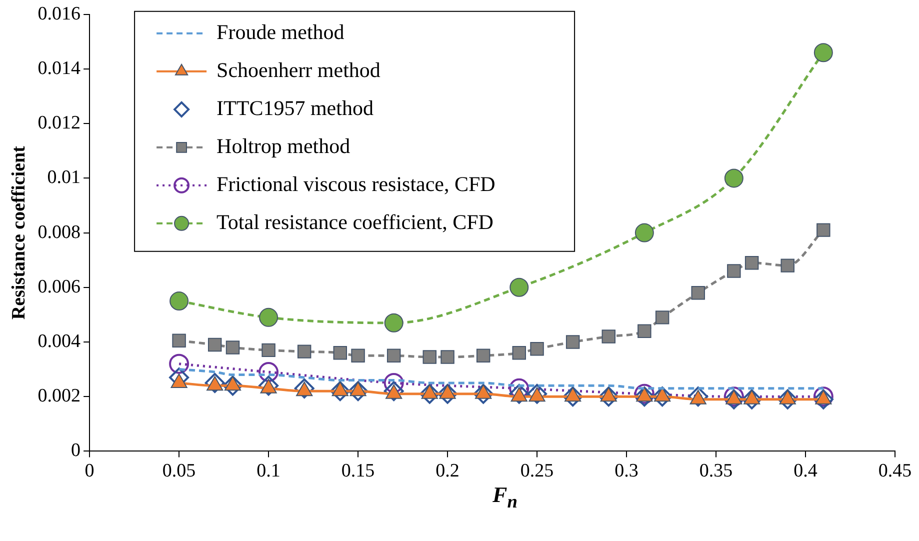 The image size is (919, 541). I want to click on x-axis-title: F$_{n}$, so click(505, 497).